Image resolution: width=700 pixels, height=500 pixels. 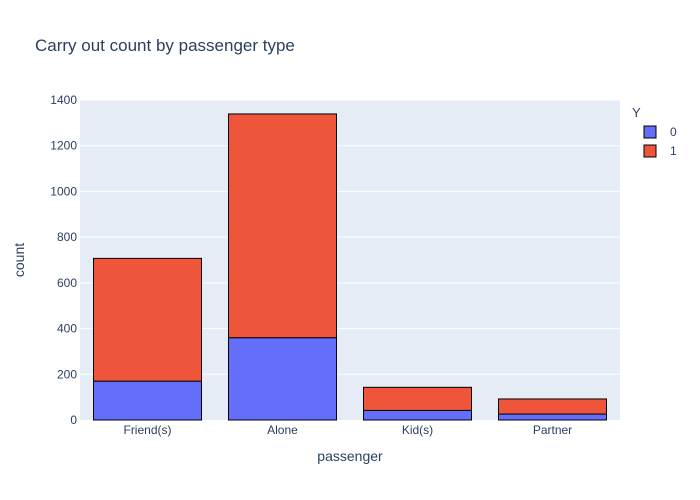 I want to click on legend: Y 0 1, so click(x=654, y=131).